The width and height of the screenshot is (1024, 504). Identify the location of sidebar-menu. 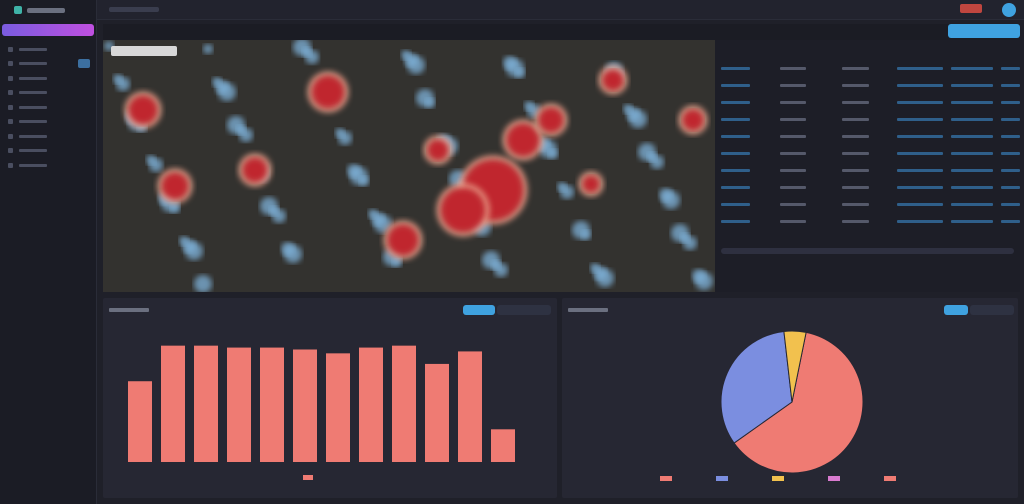
(48, 107).